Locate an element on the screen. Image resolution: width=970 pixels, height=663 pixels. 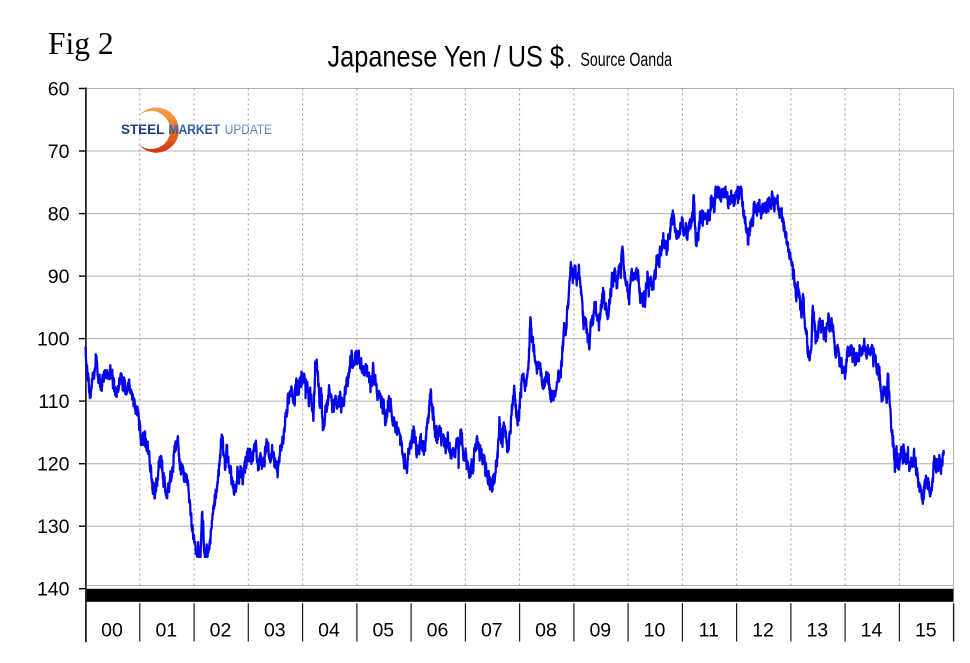
svg-text: 140 is located at coordinates (53, 590).